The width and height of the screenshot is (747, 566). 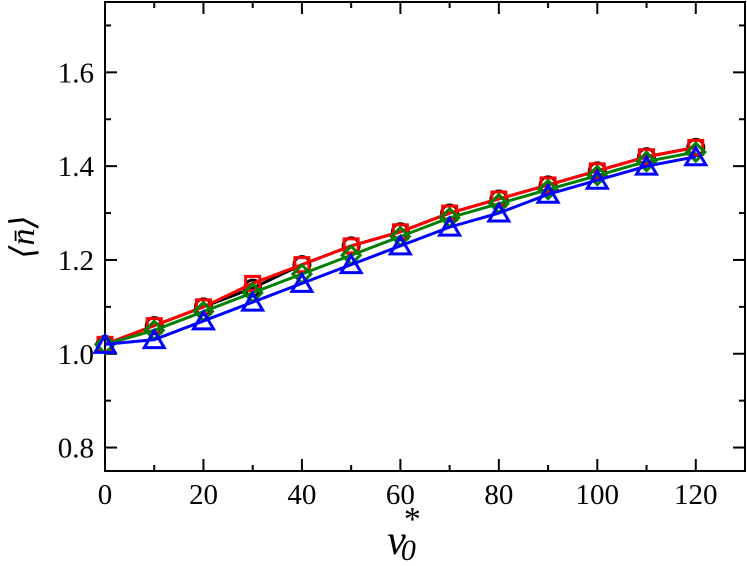 What do you see at coordinates (400, 495) in the screenshot?
I see `x-tick-label: 60` at bounding box center [400, 495].